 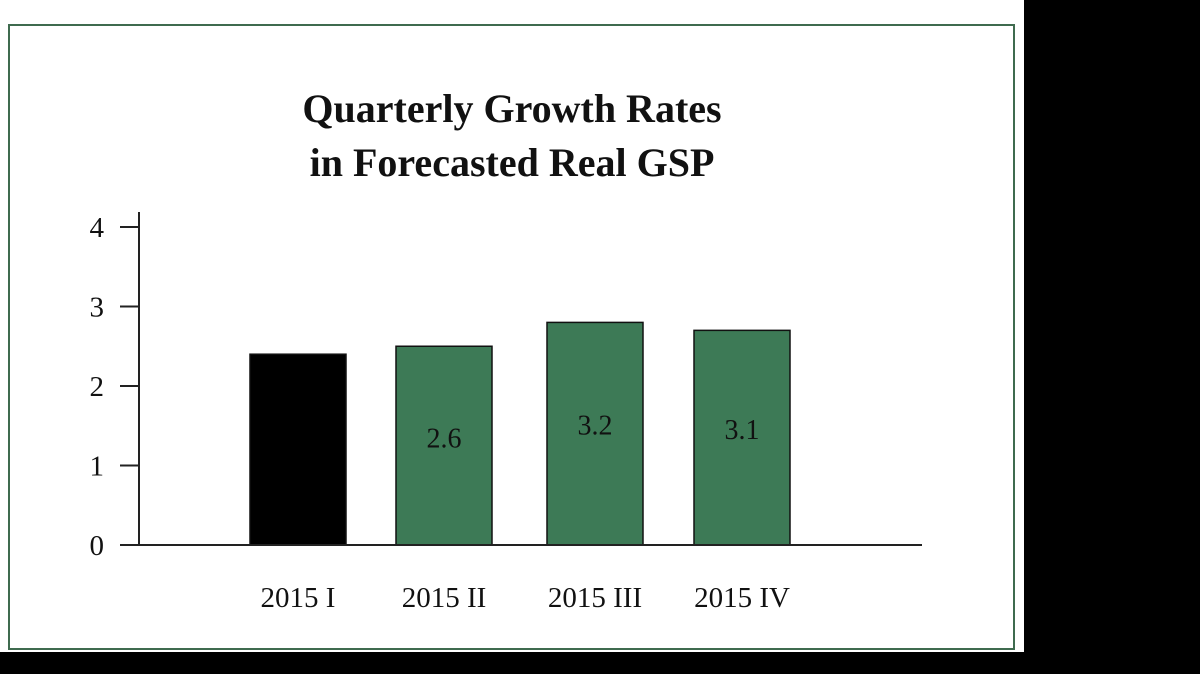 What do you see at coordinates (444, 598) in the screenshot?
I see `x-tick-label-2: 2015 II` at bounding box center [444, 598].